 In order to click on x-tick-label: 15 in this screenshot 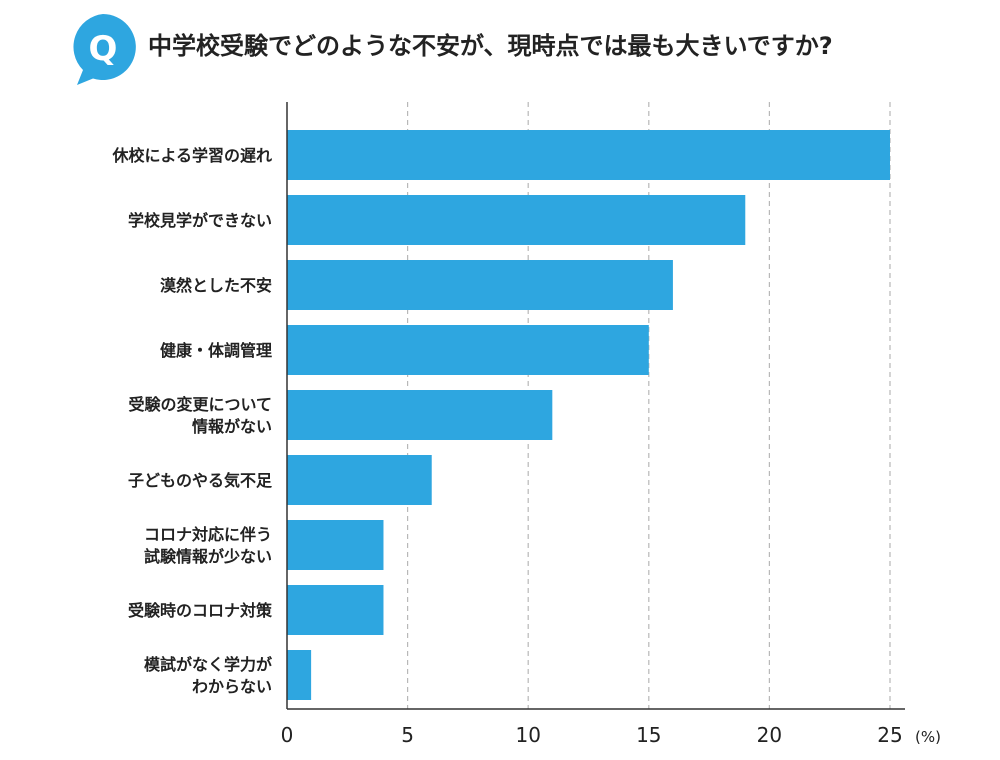, I will do `click(648, 735)`.